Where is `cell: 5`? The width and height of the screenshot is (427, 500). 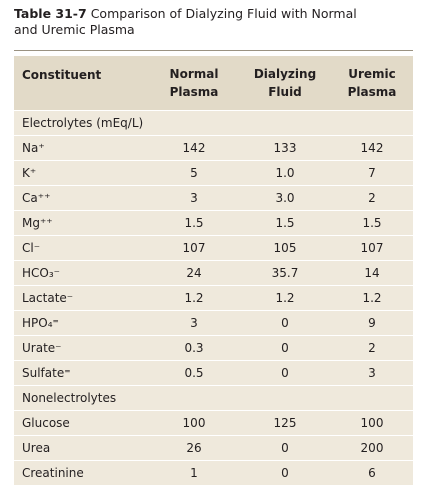
cell: 5 is located at coordinates (194, 172).